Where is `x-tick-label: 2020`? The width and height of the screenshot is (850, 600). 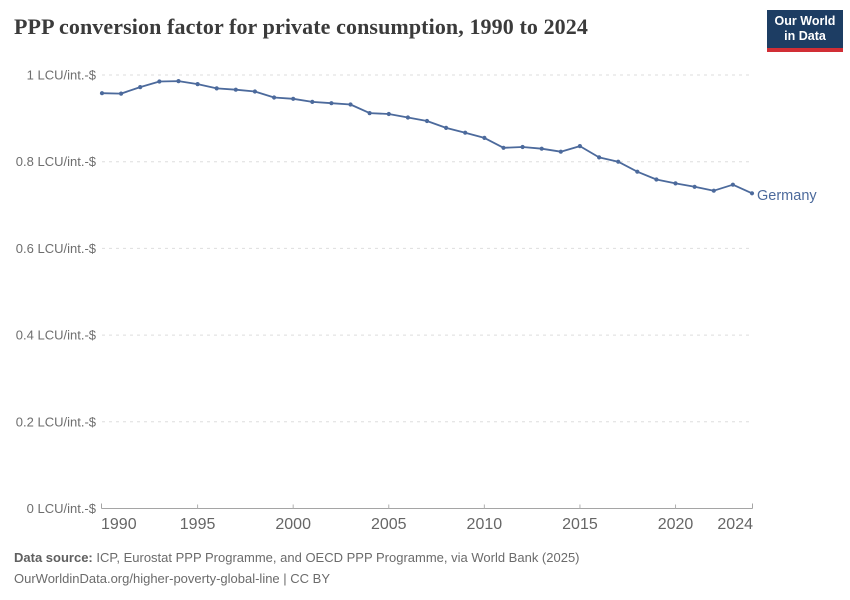 x-tick-label: 2020 is located at coordinates (676, 524).